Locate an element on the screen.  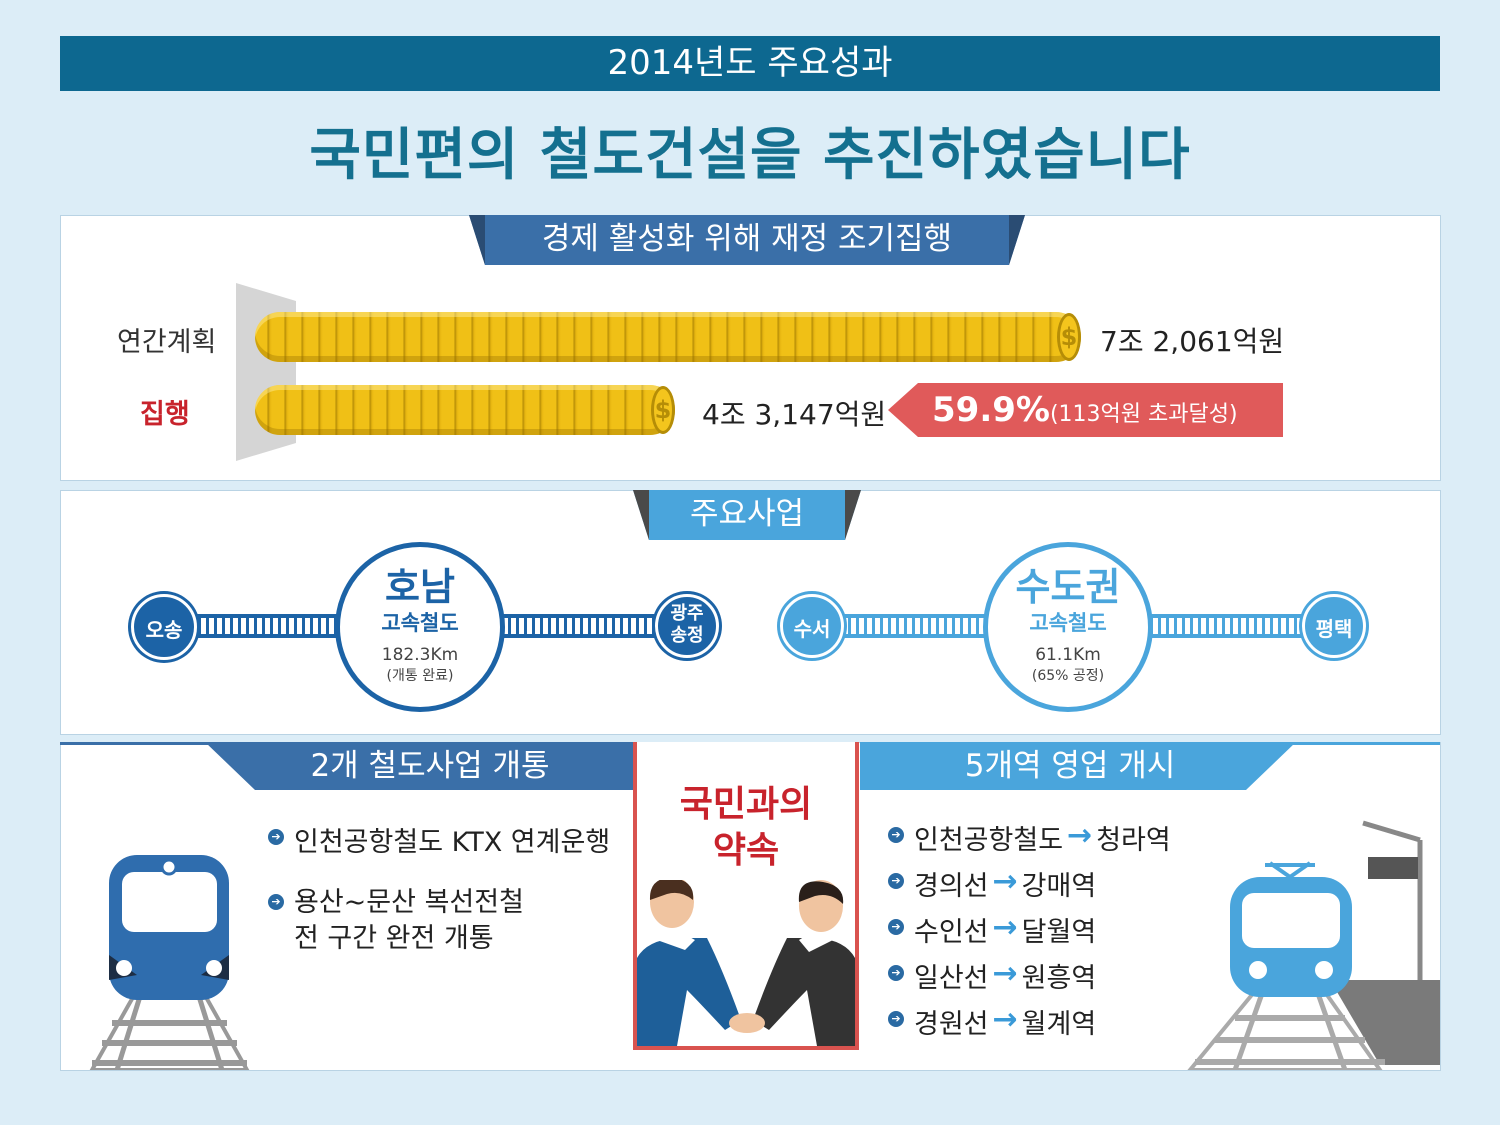
plan-coin-bar is located at coordinates (668, 337).